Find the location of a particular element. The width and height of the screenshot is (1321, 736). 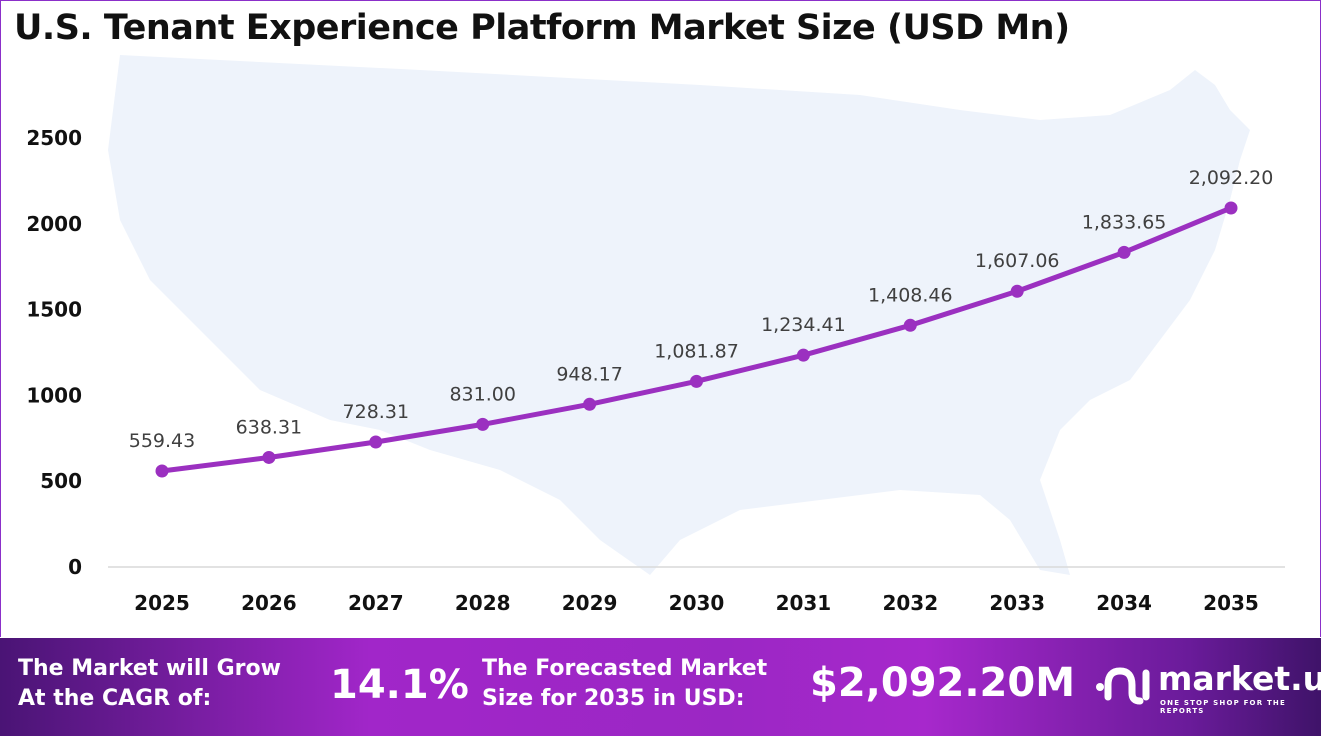

x-tick-label: 2028 is located at coordinates (483, 603).